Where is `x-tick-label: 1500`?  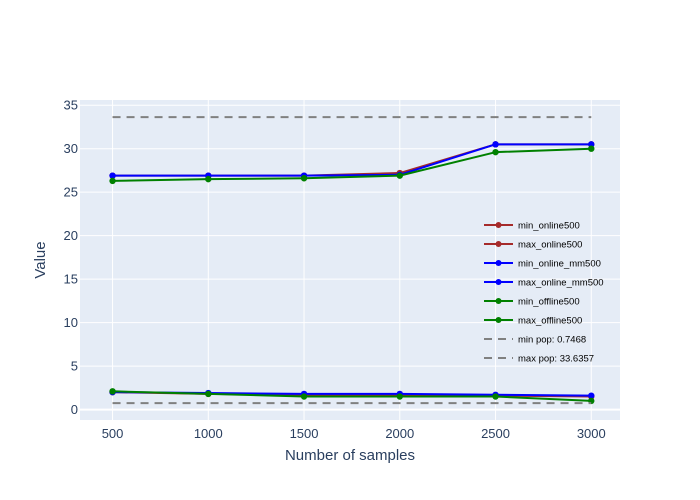 x-tick-label: 1500 is located at coordinates (304, 433).